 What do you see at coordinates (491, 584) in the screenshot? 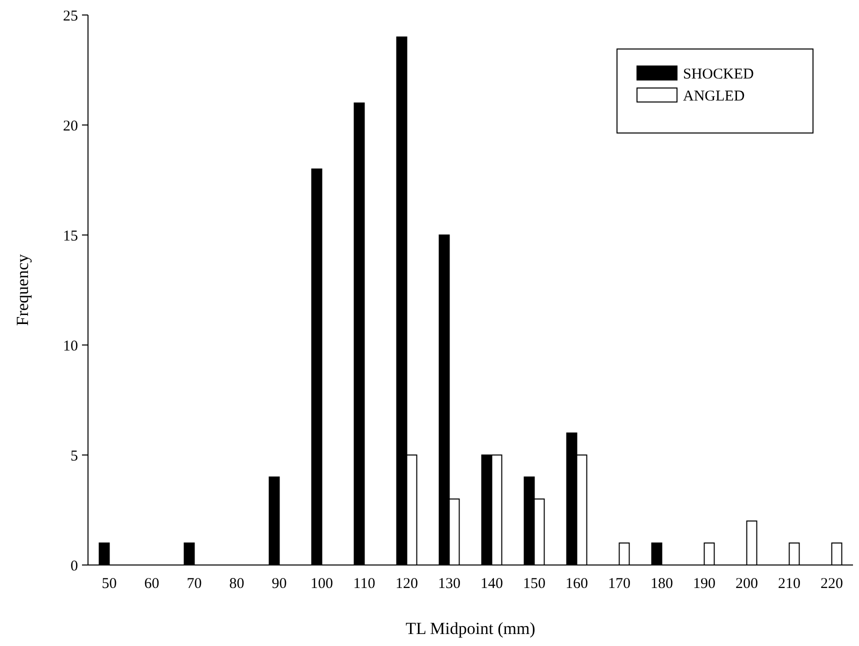
I see `x-tick-label: 140` at bounding box center [491, 584].